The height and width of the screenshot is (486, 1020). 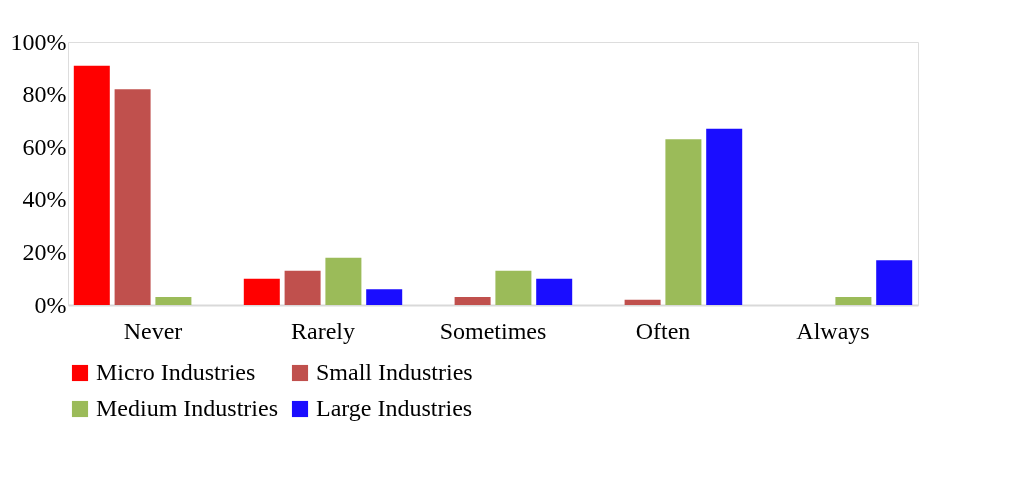 I want to click on legend-label: Medium Industries, so click(x=187, y=408).